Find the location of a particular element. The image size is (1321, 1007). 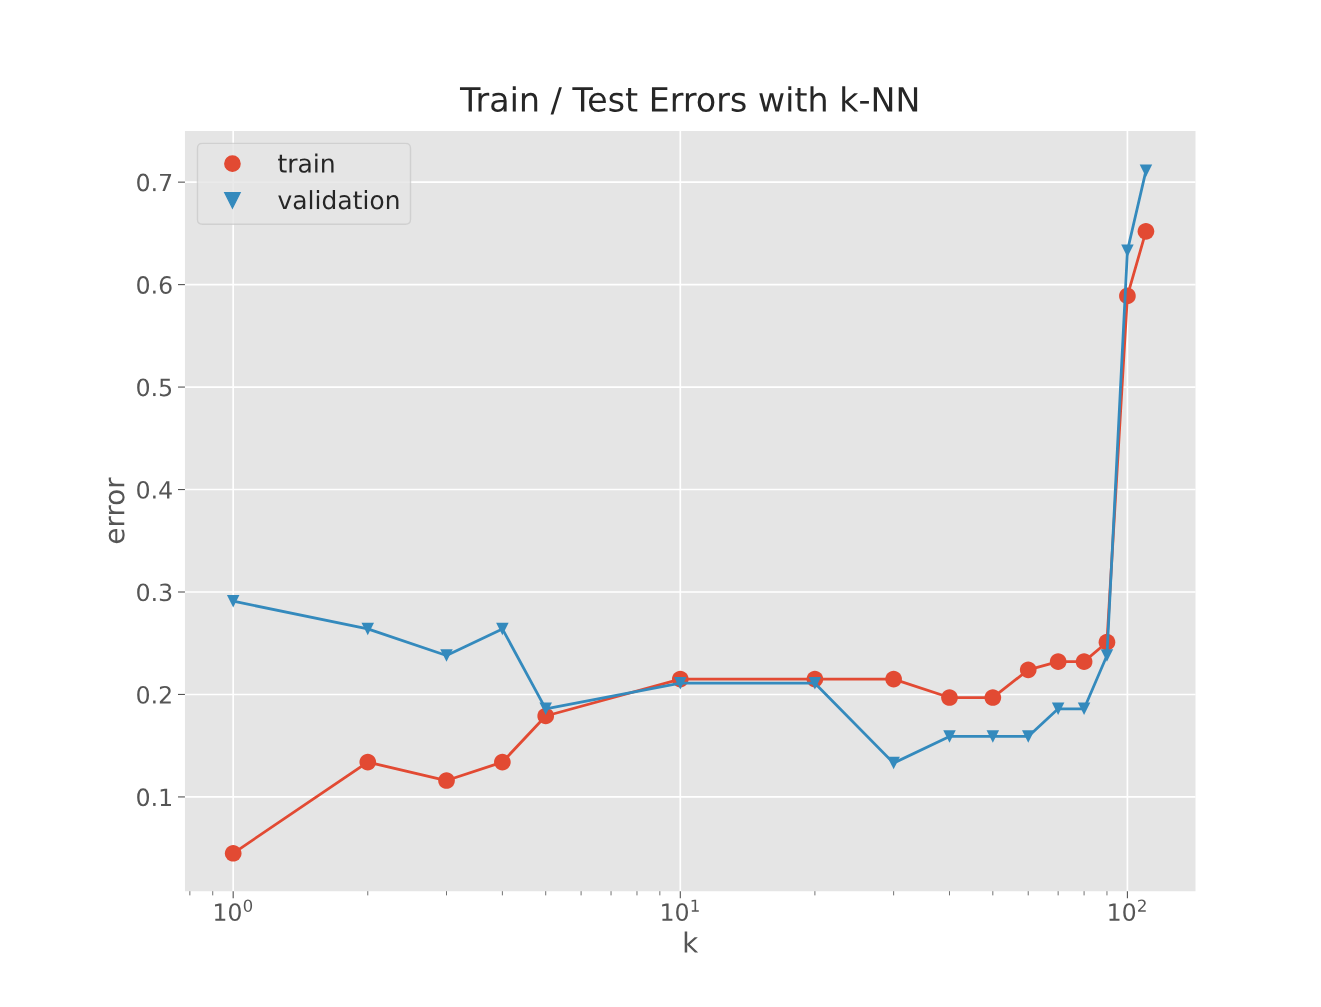

y-tick-label: 0.3 is located at coordinates (154, 592).